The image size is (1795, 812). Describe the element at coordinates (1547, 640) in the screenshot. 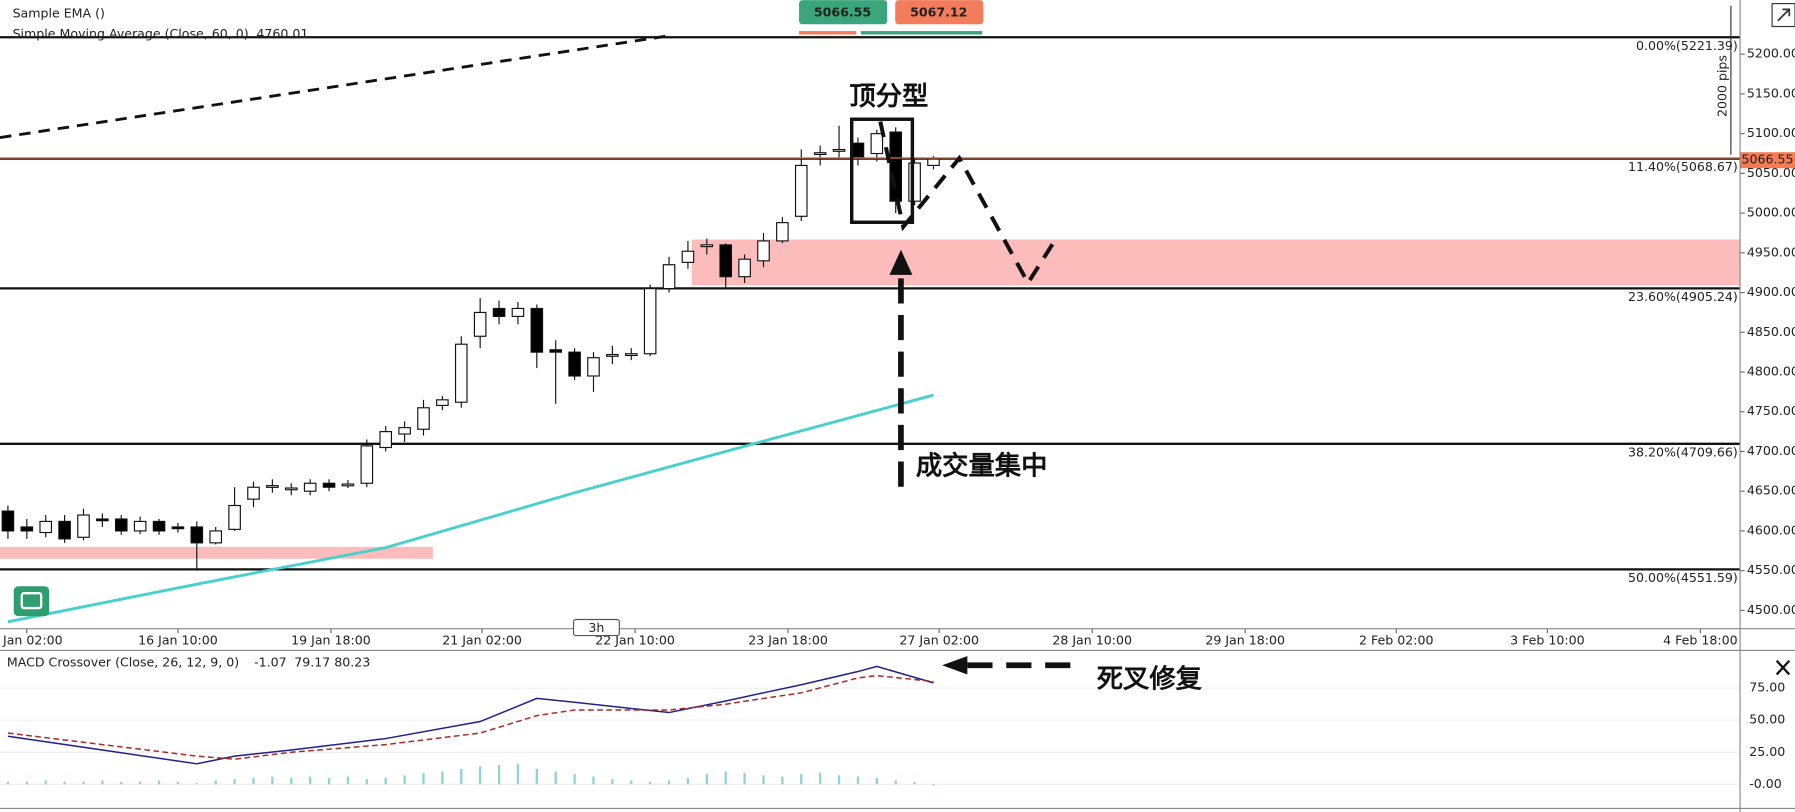

I see `x-tick-label: 3 Feb 10:00` at that location.